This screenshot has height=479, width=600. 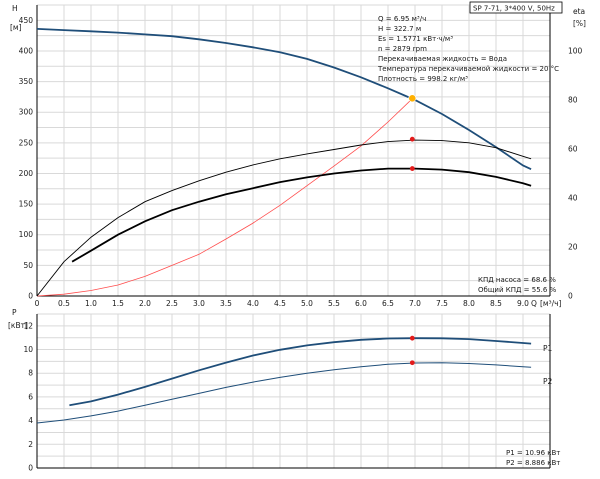 What do you see at coordinates (442, 59) in the screenshot?
I see `info-liquid: Перекачиваемая жидкость = Вода` at bounding box center [442, 59].